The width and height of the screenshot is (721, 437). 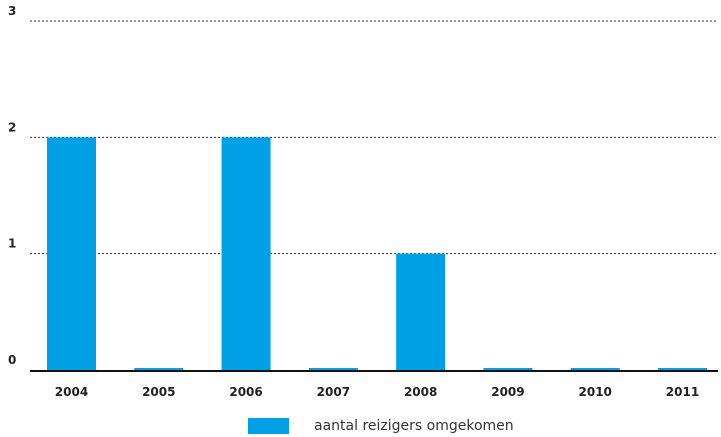 What do you see at coordinates (268, 426) in the screenshot?
I see `legend-swatch` at bounding box center [268, 426].